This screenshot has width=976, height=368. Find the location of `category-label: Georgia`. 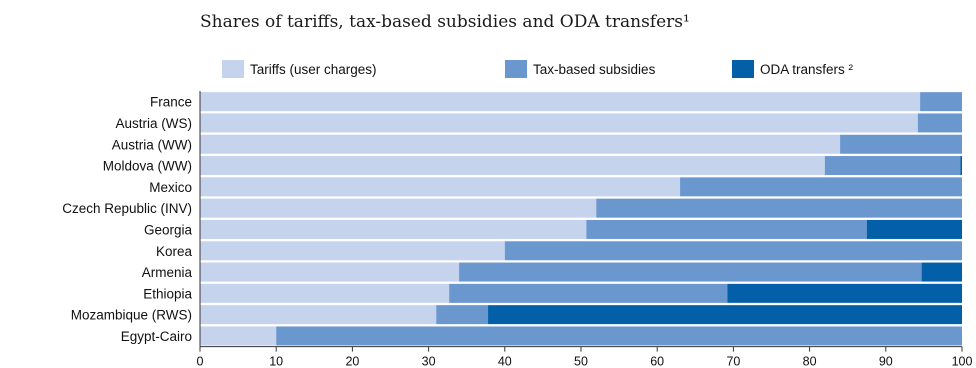

category-label: Georgia is located at coordinates (168, 229).